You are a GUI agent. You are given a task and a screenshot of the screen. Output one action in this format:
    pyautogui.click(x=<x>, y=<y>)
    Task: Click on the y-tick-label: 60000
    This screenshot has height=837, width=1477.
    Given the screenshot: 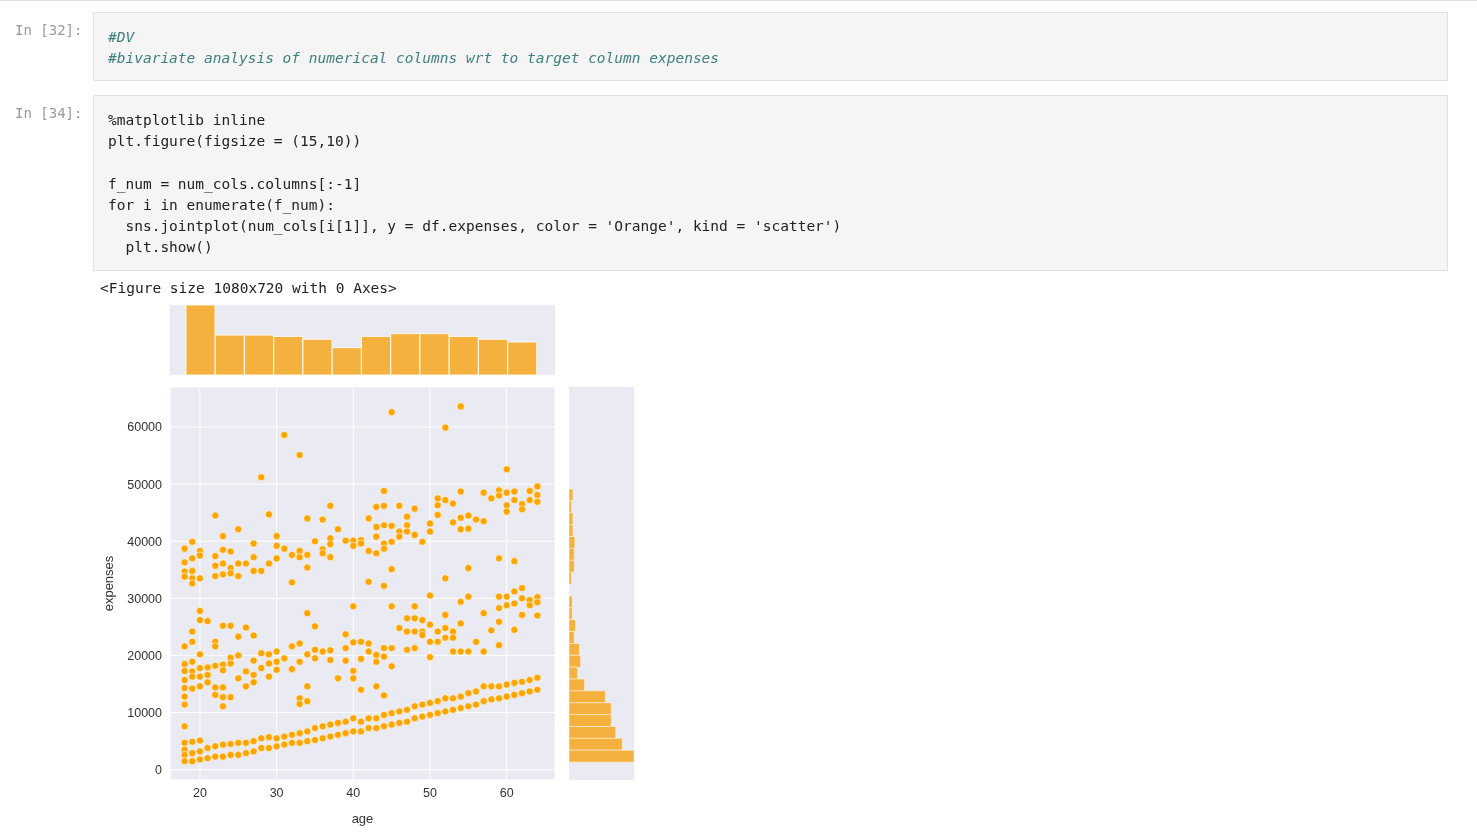 What is the action you would take?
    pyautogui.click(x=145, y=427)
    